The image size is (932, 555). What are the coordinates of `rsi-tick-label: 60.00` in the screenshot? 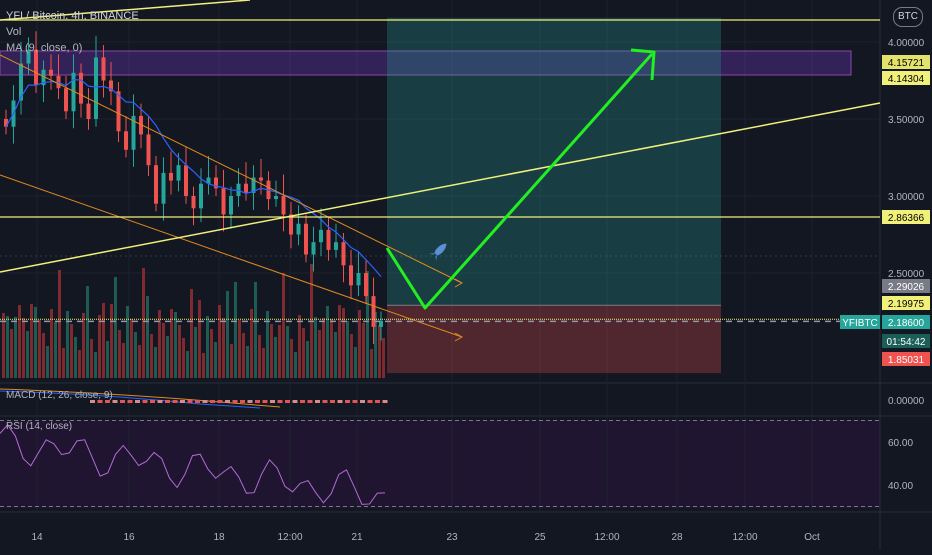 It's located at (900, 443).